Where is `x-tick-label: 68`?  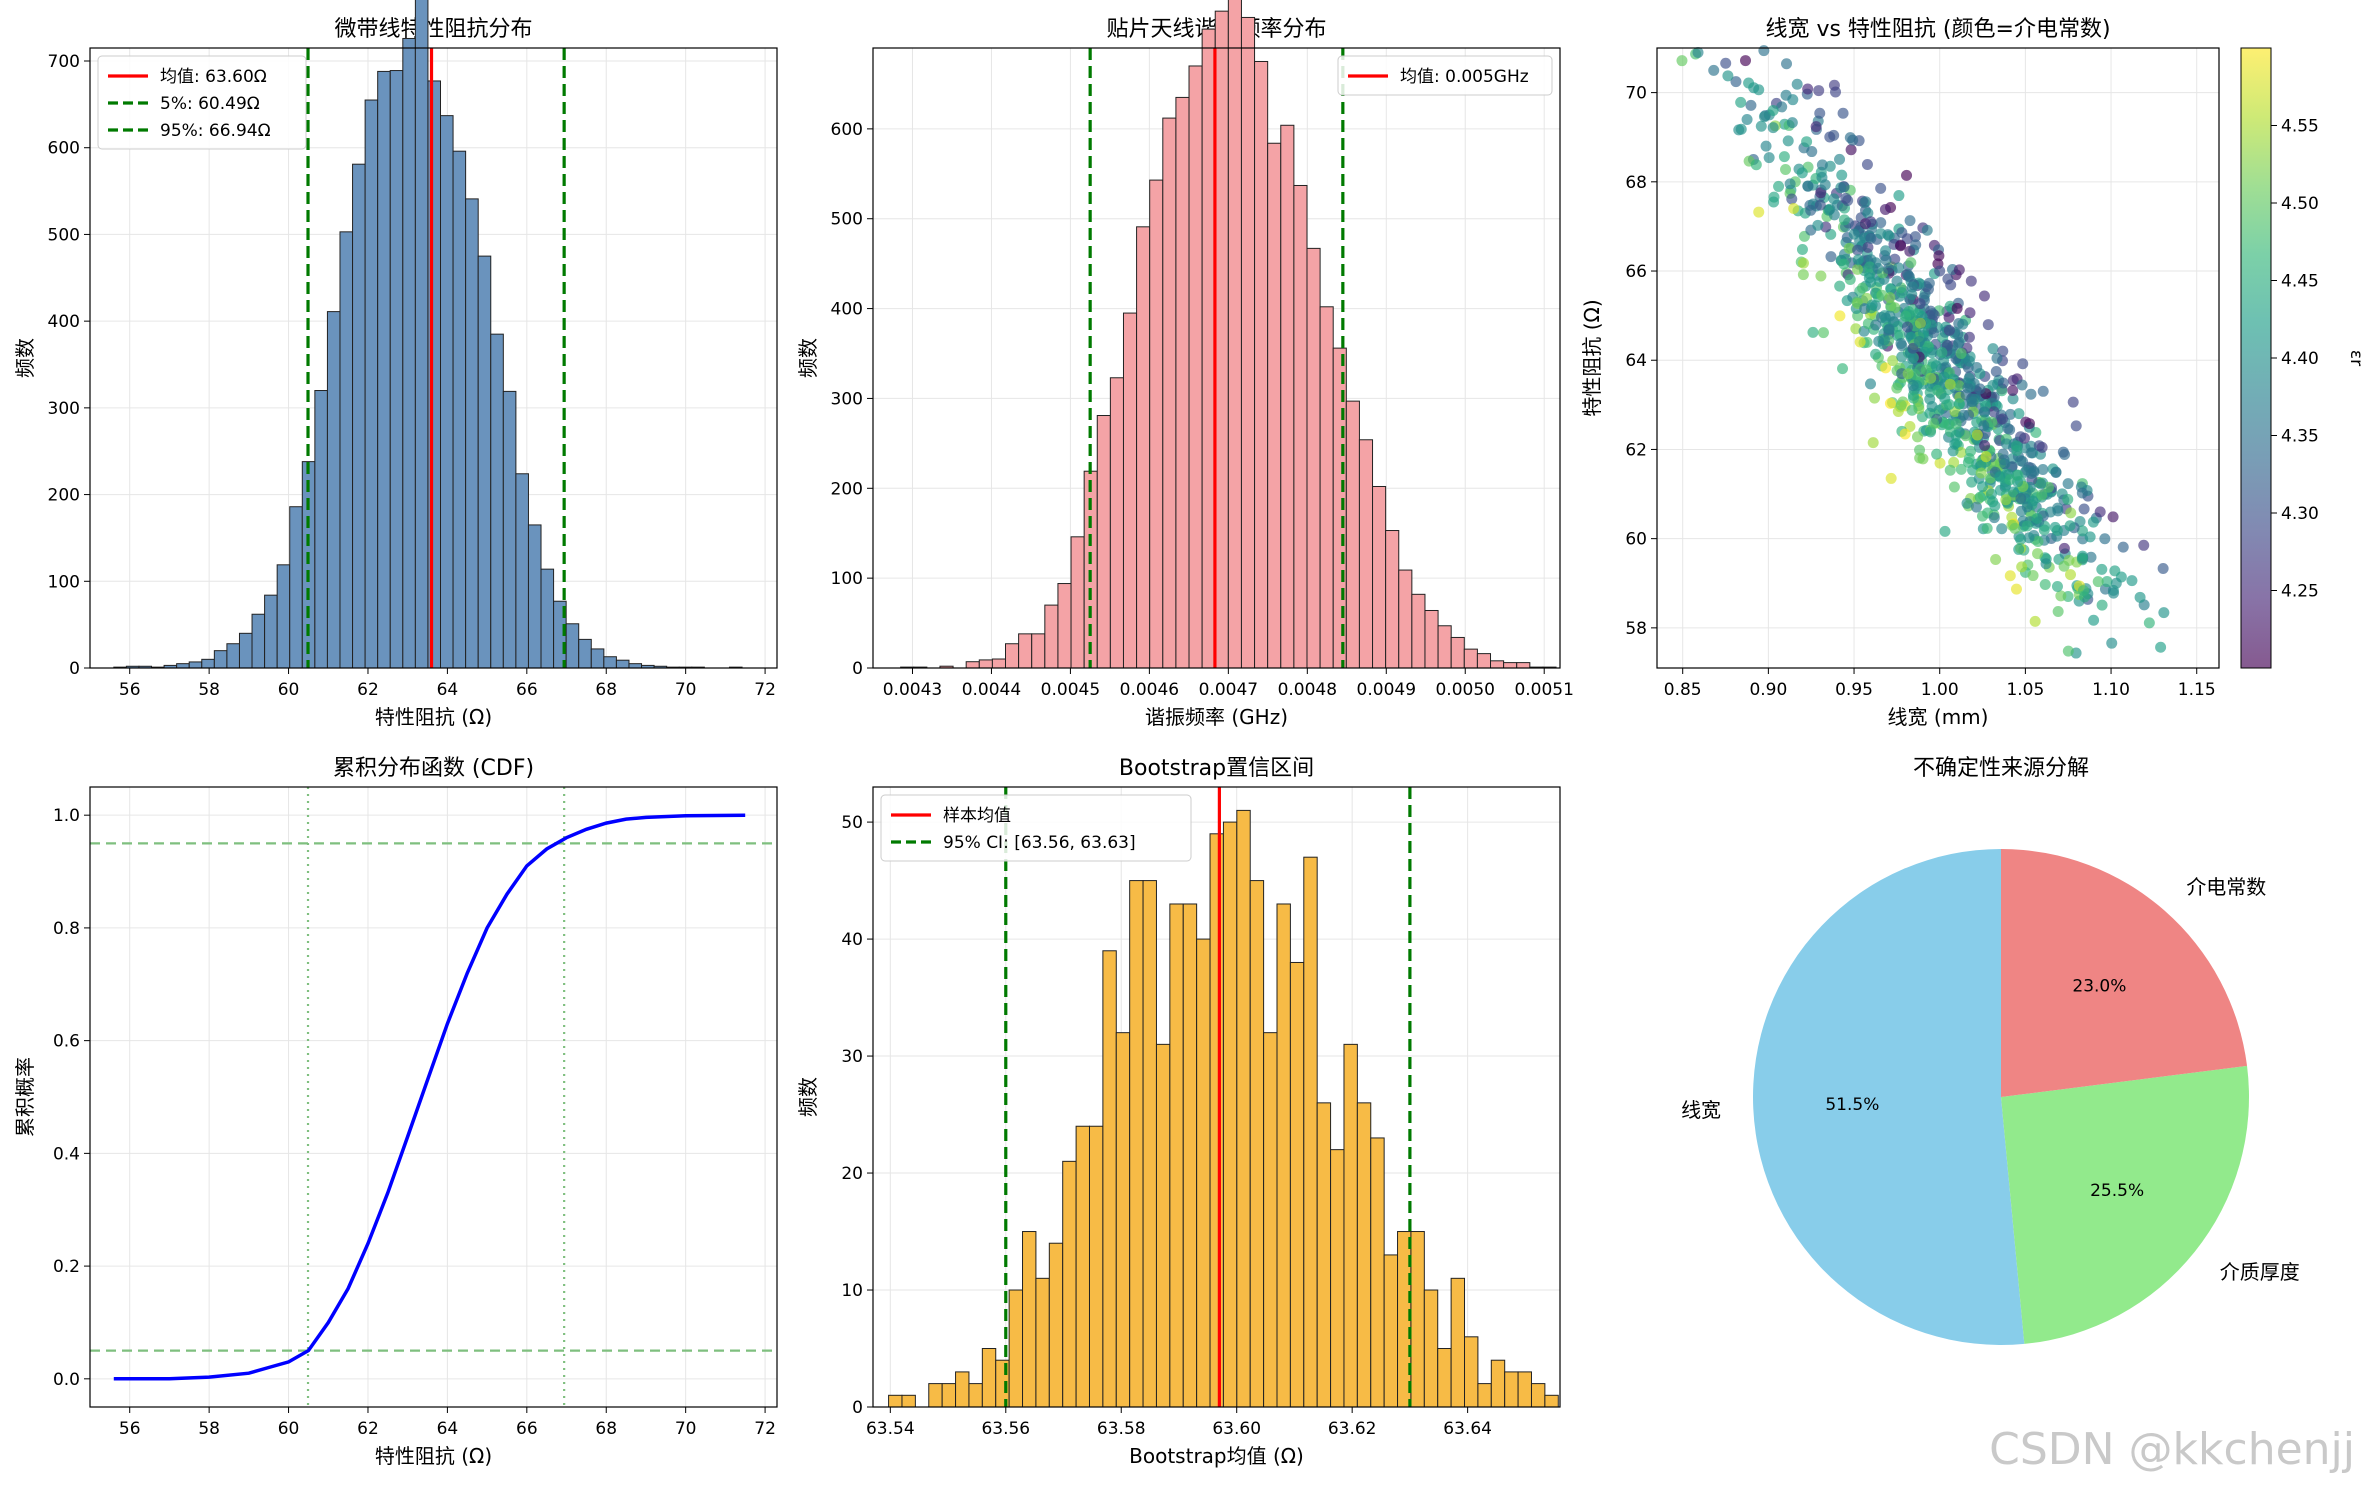 x-tick-label: 68 is located at coordinates (606, 1429).